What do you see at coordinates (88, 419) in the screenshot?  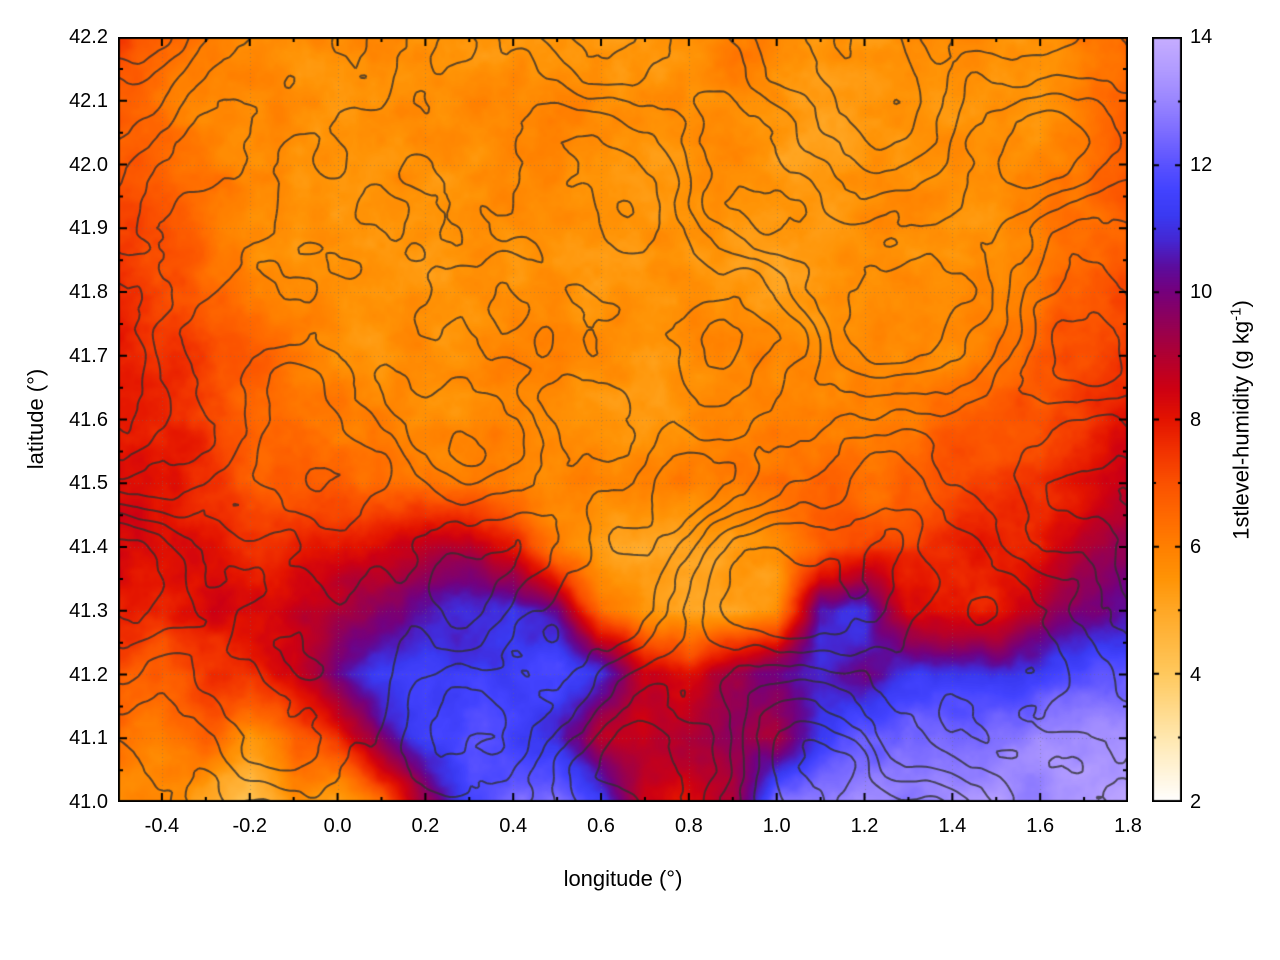 I see `y-tick-label: 41.6` at bounding box center [88, 419].